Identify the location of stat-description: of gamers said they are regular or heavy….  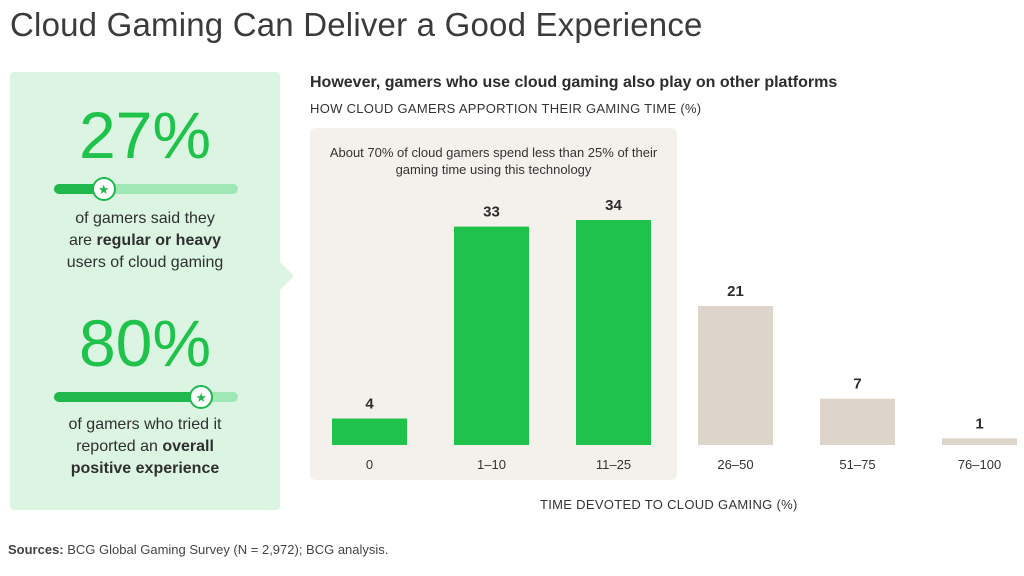
(145, 241).